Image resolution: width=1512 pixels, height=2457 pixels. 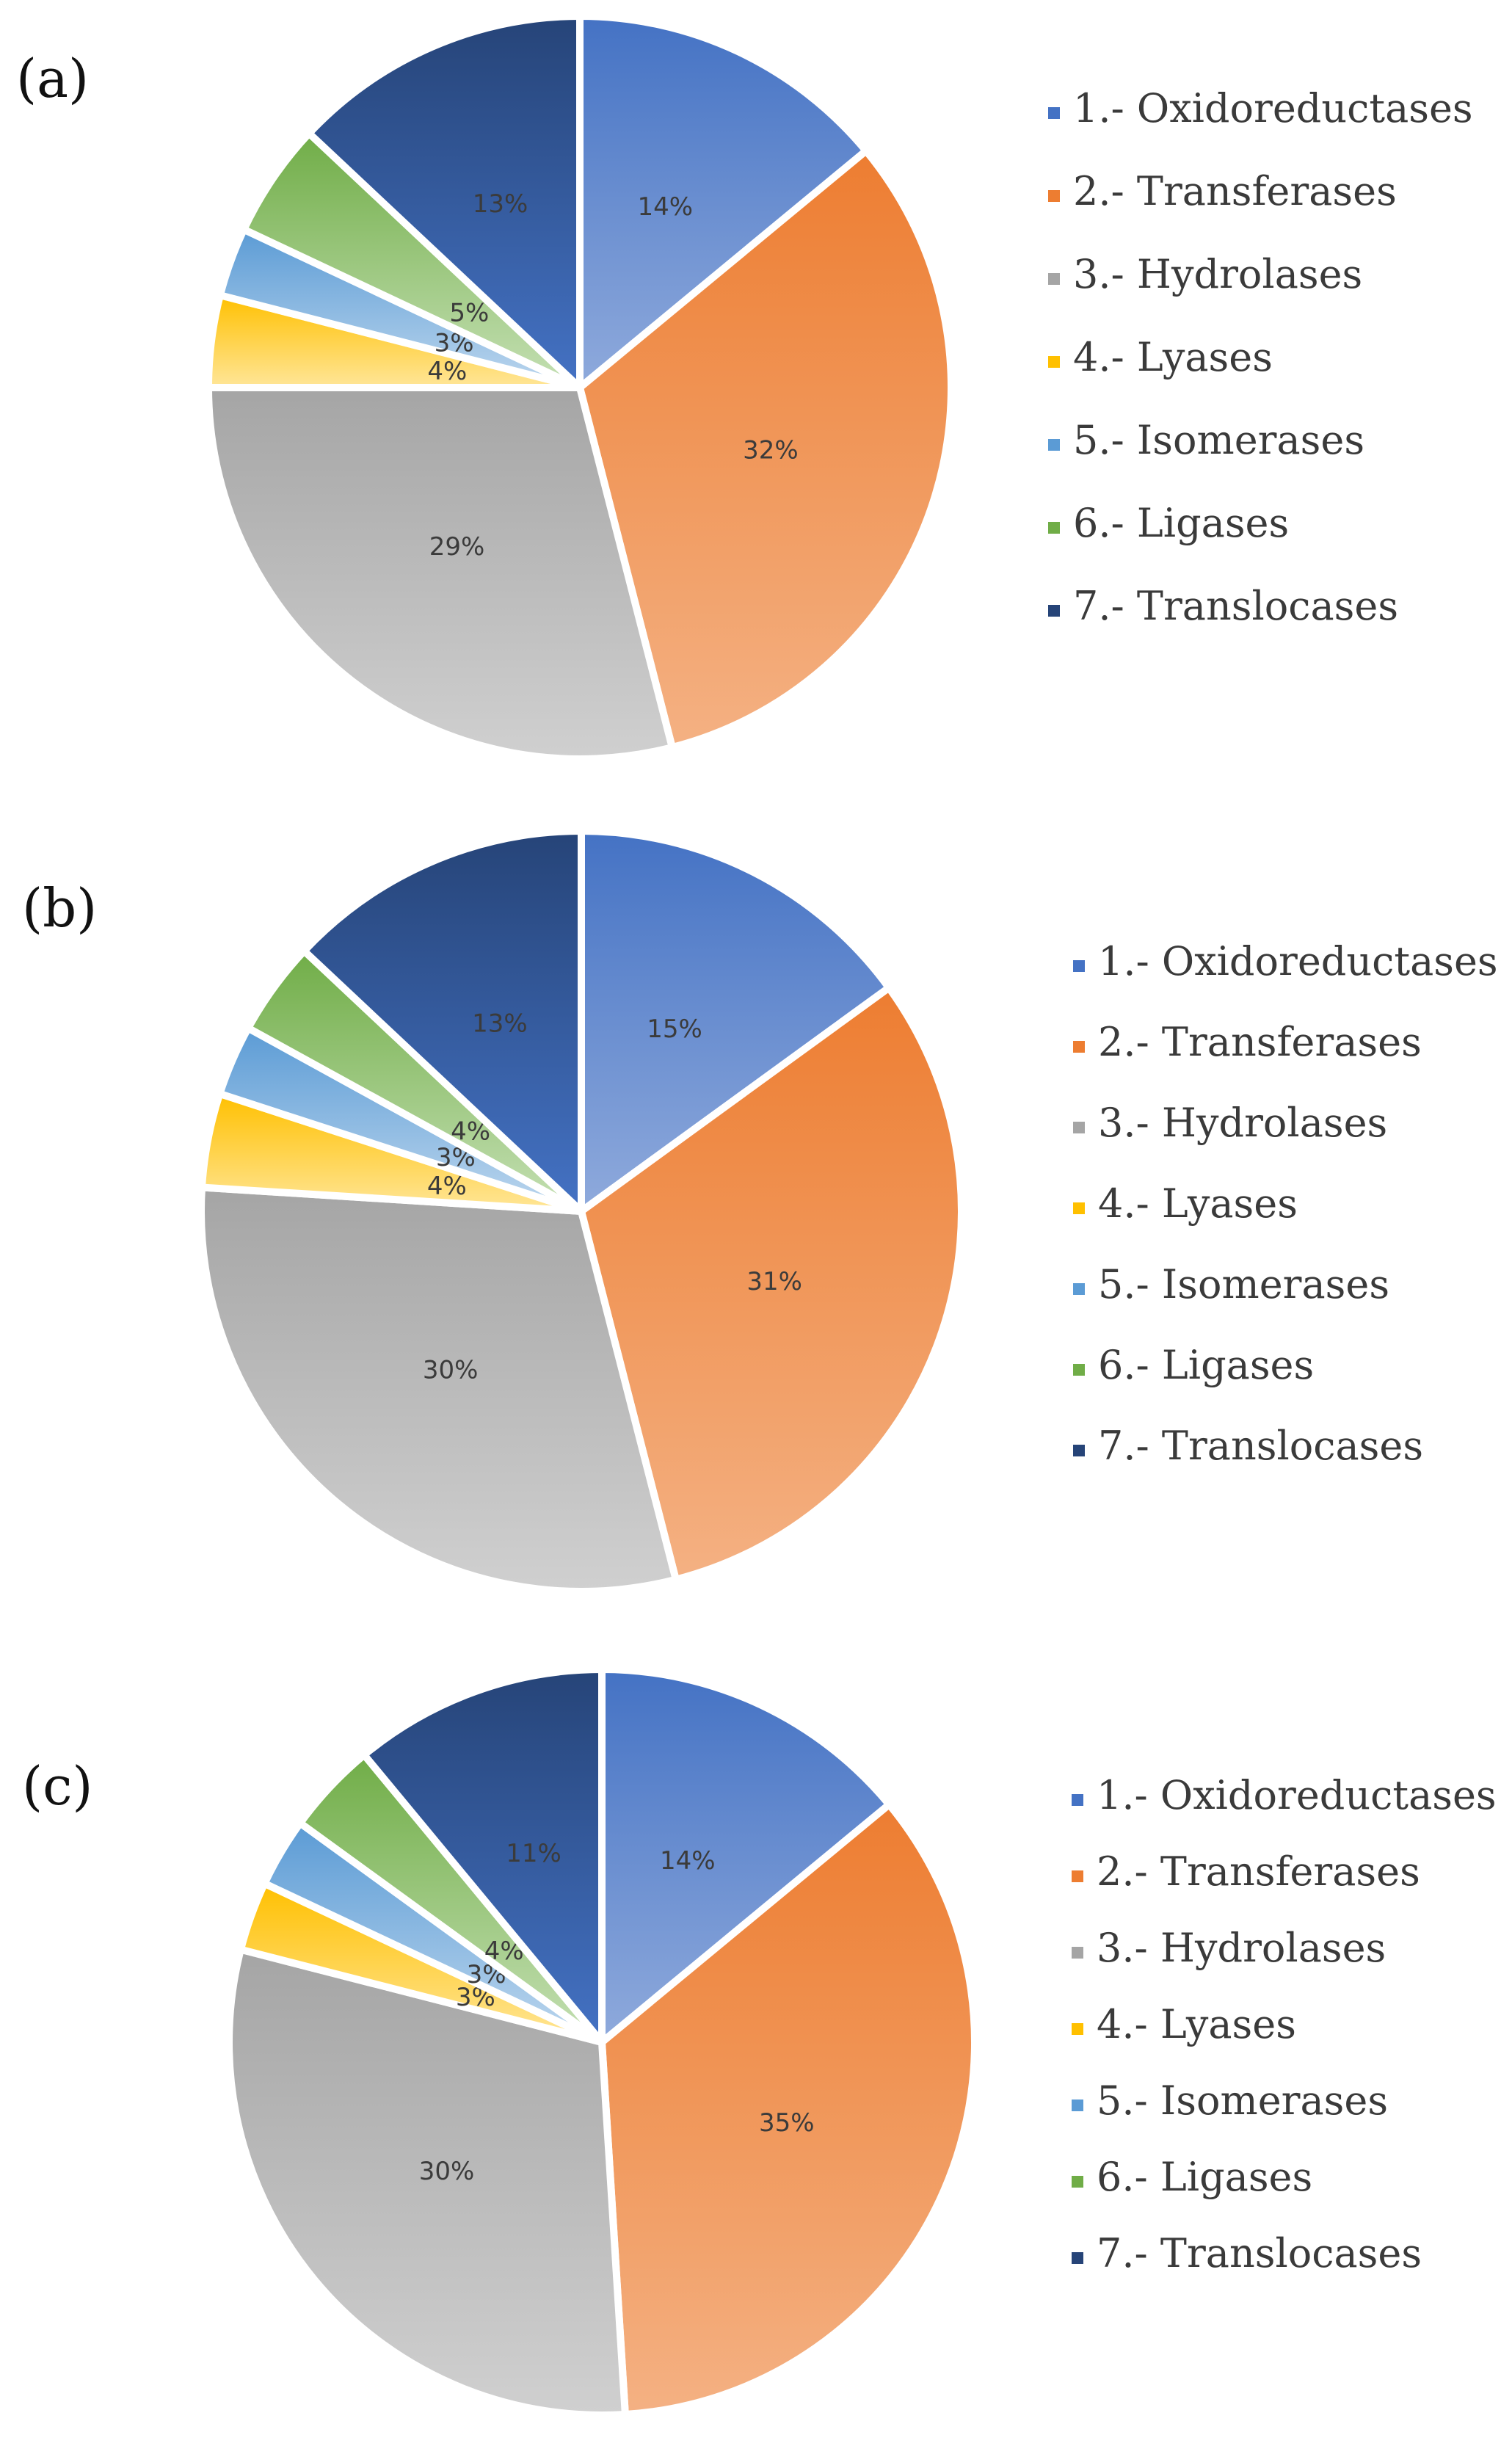 What do you see at coordinates (457, 547) in the screenshot?
I see `slice-label-hydrolases: 29%` at bounding box center [457, 547].